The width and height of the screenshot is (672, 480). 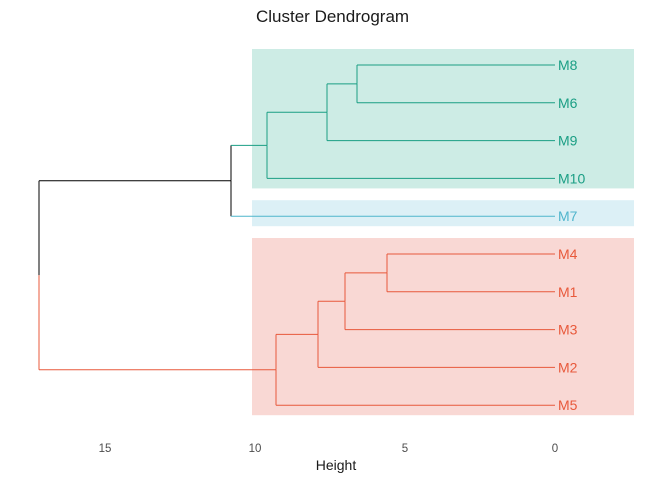 What do you see at coordinates (568, 216) in the screenshot?
I see `leaf-label: M7` at bounding box center [568, 216].